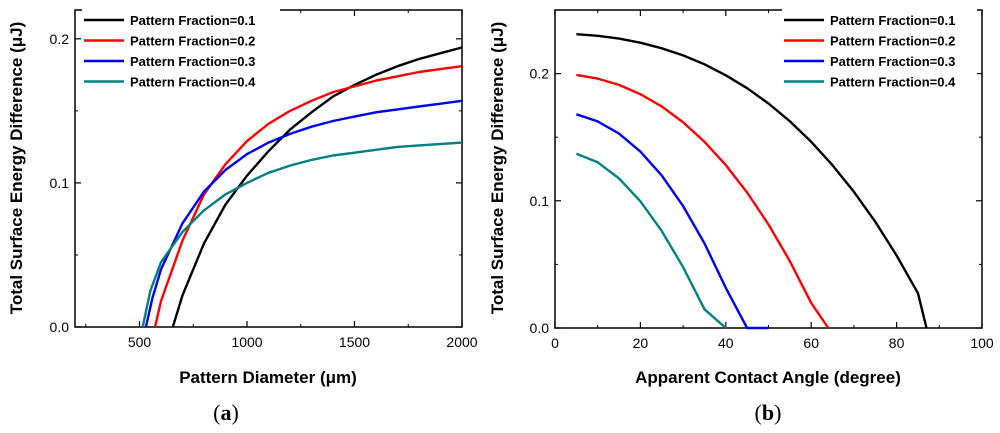 This screenshot has height=433, width=1000. I want to click on x-axis-title-b: Apparent Contact Angle (degree), so click(768, 377).